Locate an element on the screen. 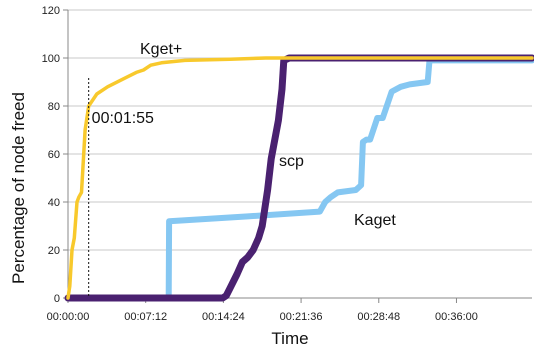 Image resolution: width=534 pixels, height=350 pixels. y-tick-label-3: 60 is located at coordinates (54, 155).